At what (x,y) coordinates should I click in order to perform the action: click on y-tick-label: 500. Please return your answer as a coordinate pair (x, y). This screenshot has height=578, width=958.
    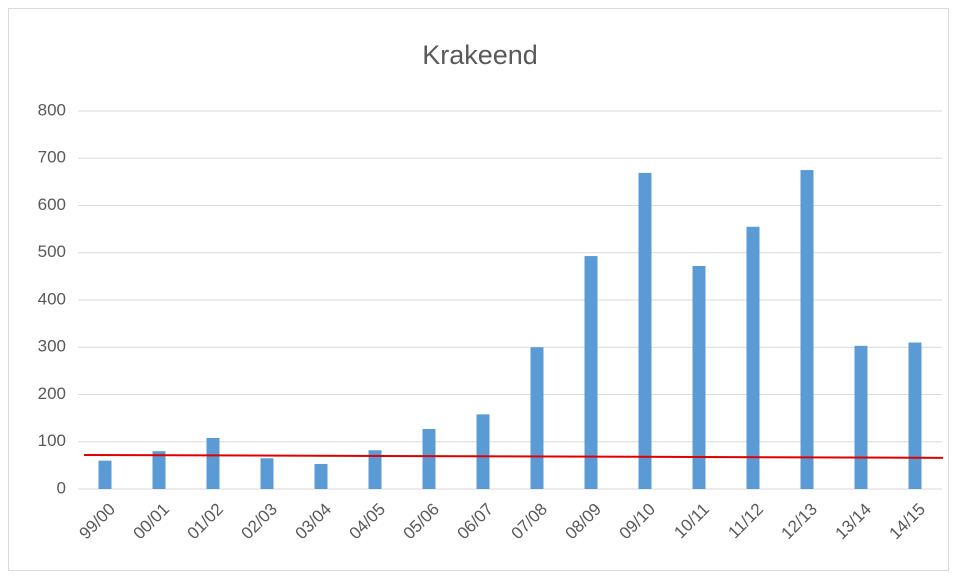
    Looking at the image, I should click on (52, 251).